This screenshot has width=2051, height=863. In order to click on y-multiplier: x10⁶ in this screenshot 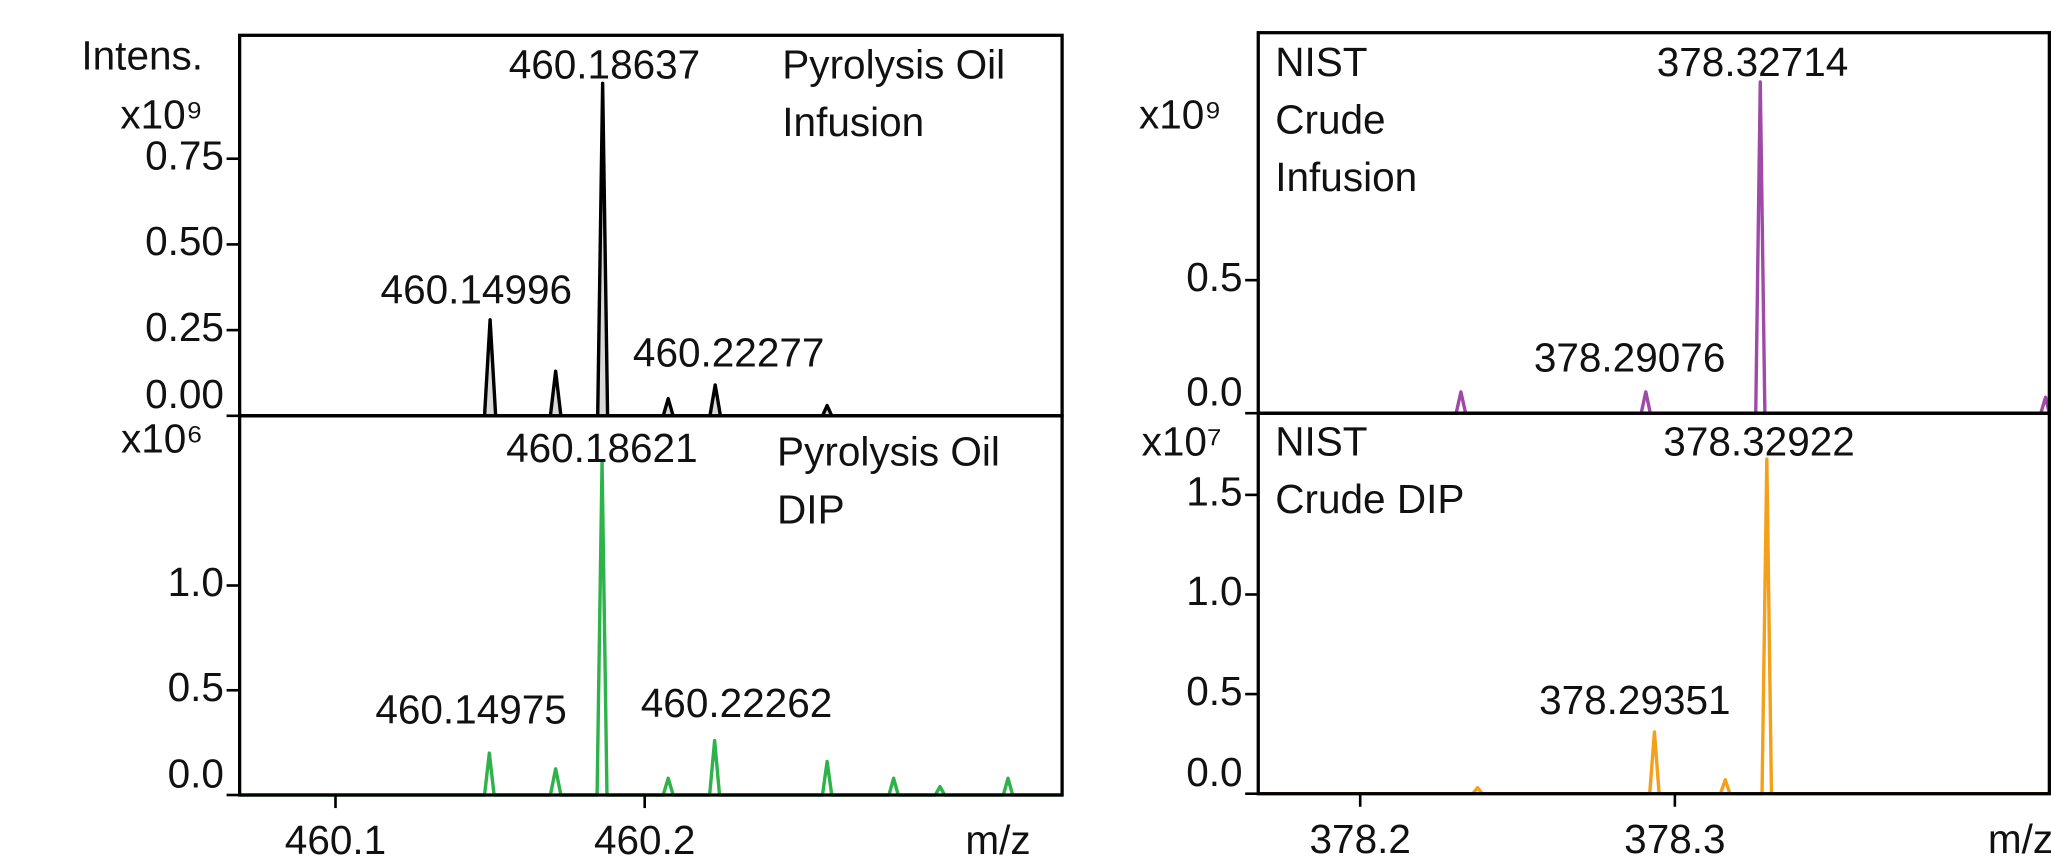, I will do `click(162, 439)`.